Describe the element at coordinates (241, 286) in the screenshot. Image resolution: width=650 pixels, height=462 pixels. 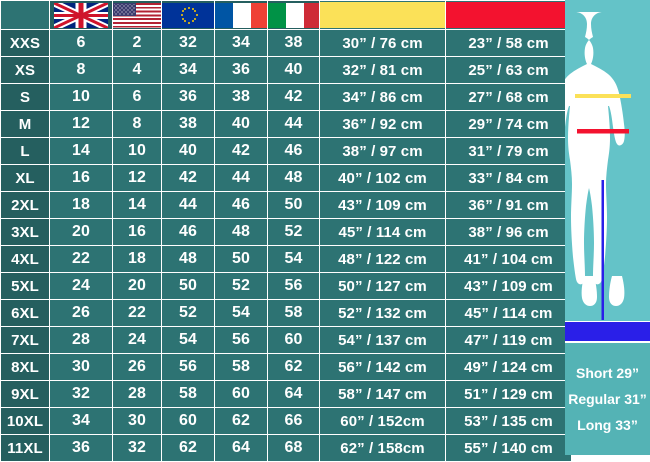
I see `fr-size-cell: 52` at that location.